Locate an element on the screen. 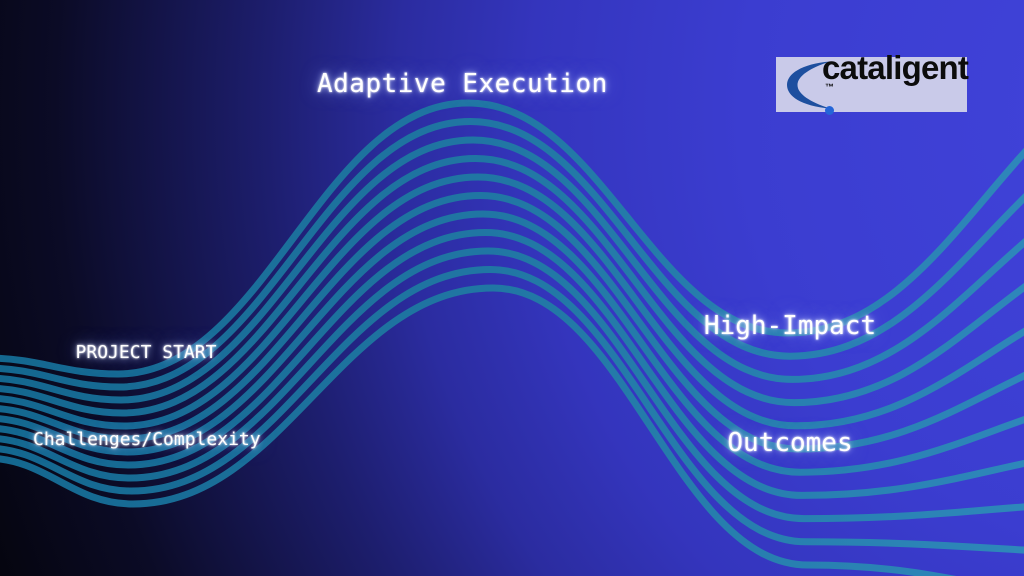 This screenshot has width=1024, height=576. cataligent-logo: cataligent ™ is located at coordinates (872, 83).